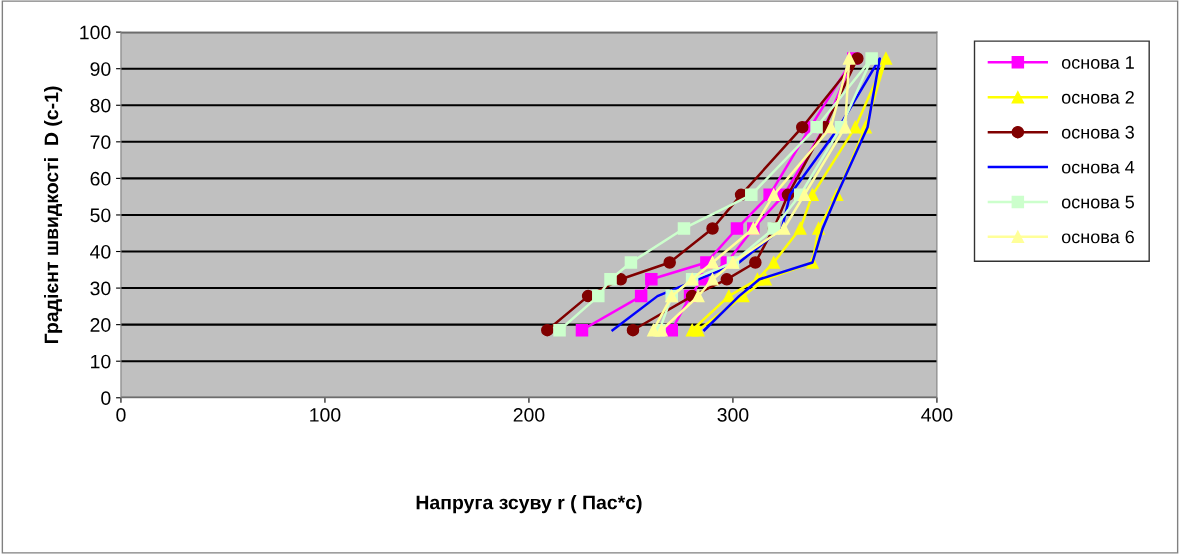  What do you see at coordinates (100, 178) in the screenshot?
I see `y-tick-label: 60` at bounding box center [100, 178].